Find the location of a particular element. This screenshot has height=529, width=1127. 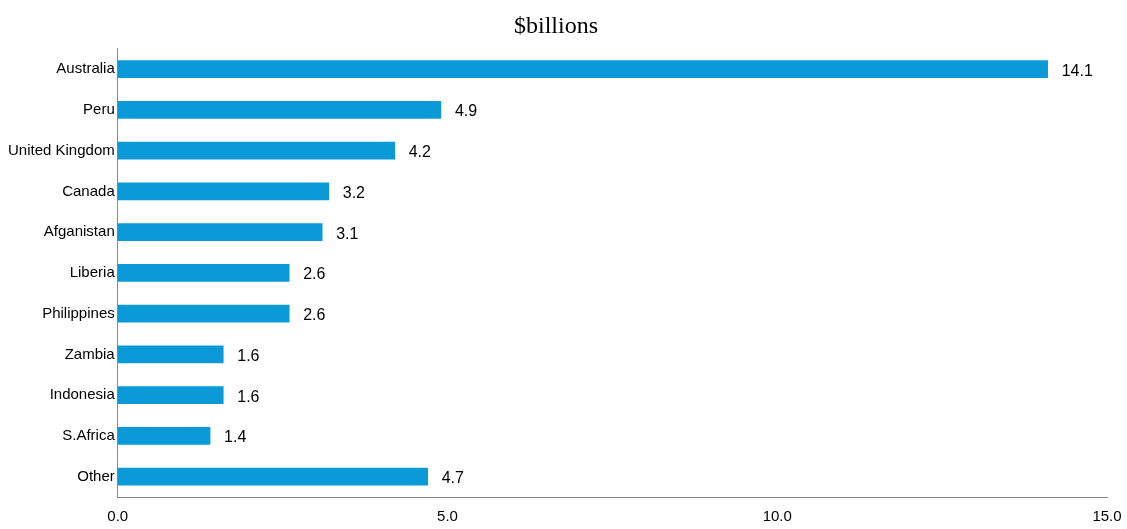

data-label: 3.1 is located at coordinates (347, 233).